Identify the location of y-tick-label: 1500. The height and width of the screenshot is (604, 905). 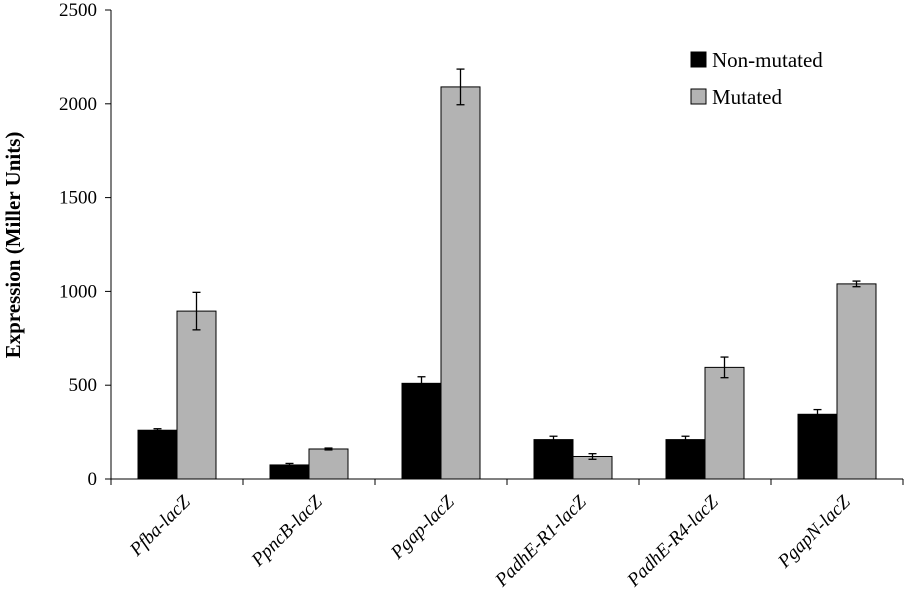
(78, 198).